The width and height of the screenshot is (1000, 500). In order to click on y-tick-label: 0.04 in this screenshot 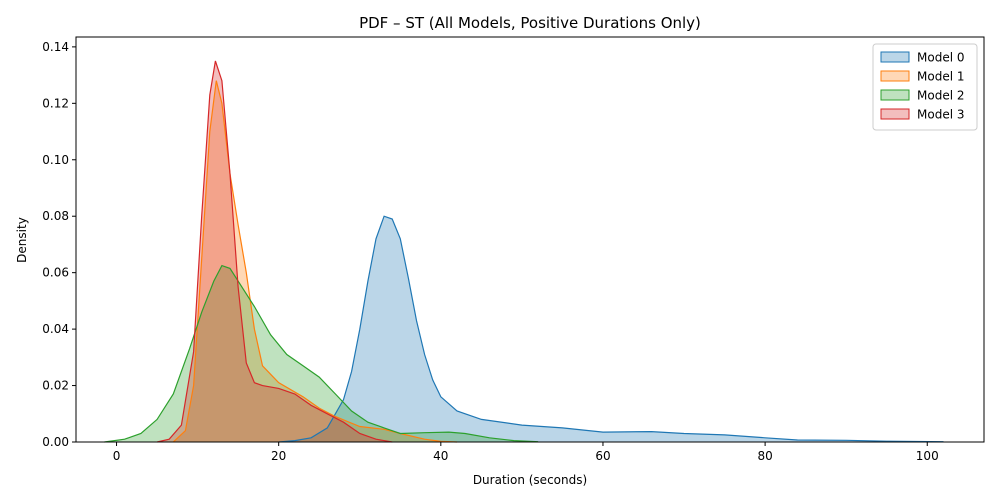, I will do `click(55, 329)`.